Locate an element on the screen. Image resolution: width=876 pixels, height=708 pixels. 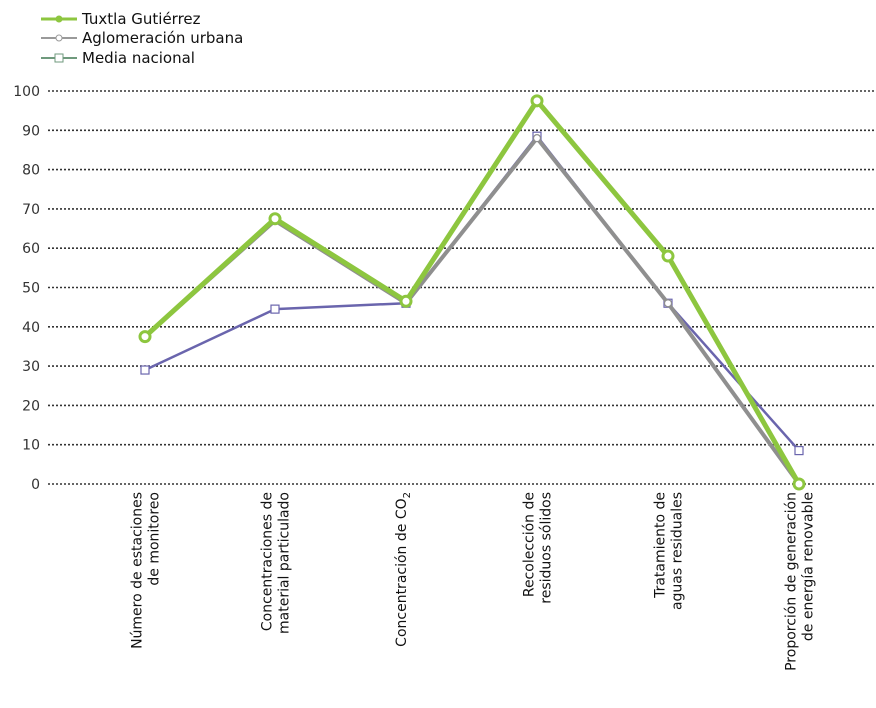
x-category-label: Concentraciones dematerial particulado is located at coordinates (276, 563).